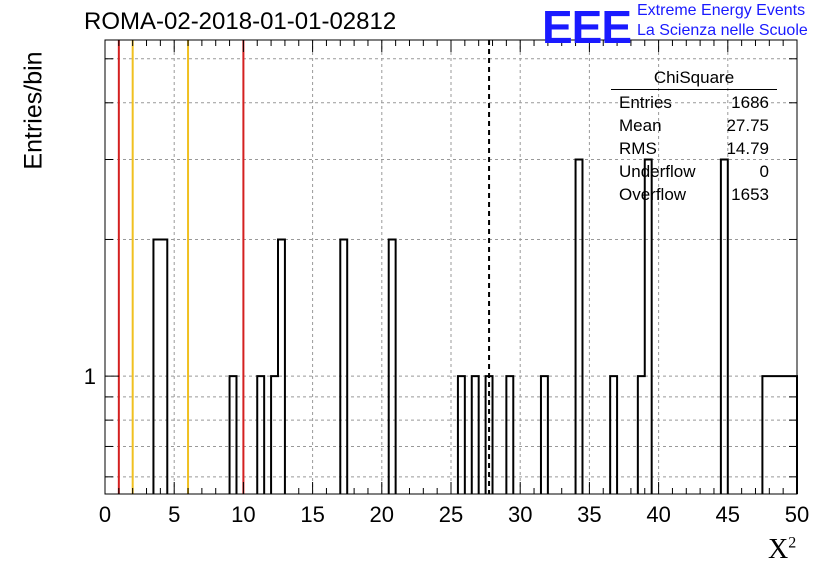 The width and height of the screenshot is (836, 572). What do you see at coordinates (90, 376) in the screenshot?
I see `y-tick-label: 1` at bounding box center [90, 376].